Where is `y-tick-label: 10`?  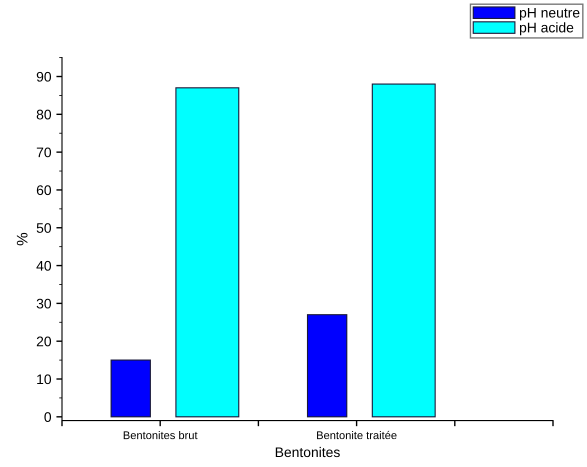 y-tick-label: 10 is located at coordinates (44, 379).